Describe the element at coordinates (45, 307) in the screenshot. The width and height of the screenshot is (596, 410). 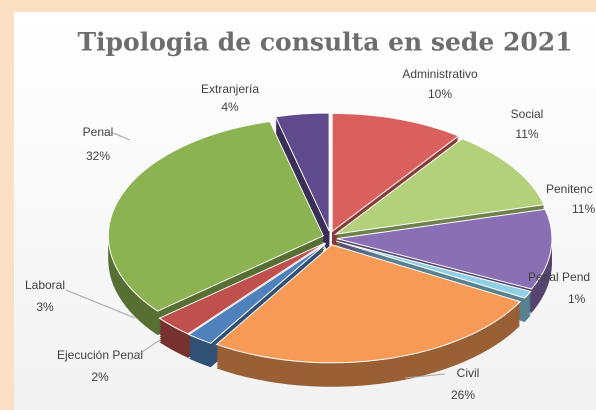
I see `slice-value-label: 3%` at that location.